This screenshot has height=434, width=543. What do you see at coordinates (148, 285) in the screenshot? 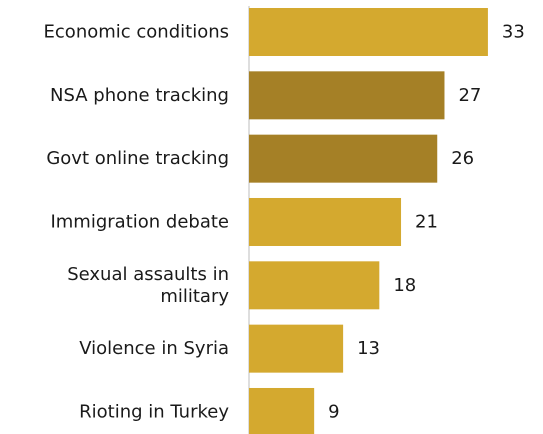
I see `category-label: Sexual assaults in military` at bounding box center [148, 285].